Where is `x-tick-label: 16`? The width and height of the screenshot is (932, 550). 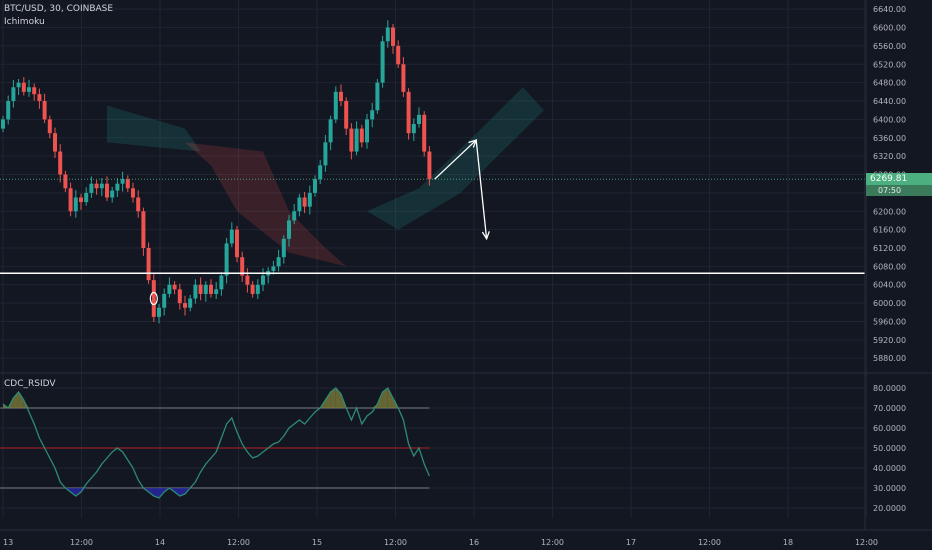
x-tick-label: 16 is located at coordinates (474, 542).